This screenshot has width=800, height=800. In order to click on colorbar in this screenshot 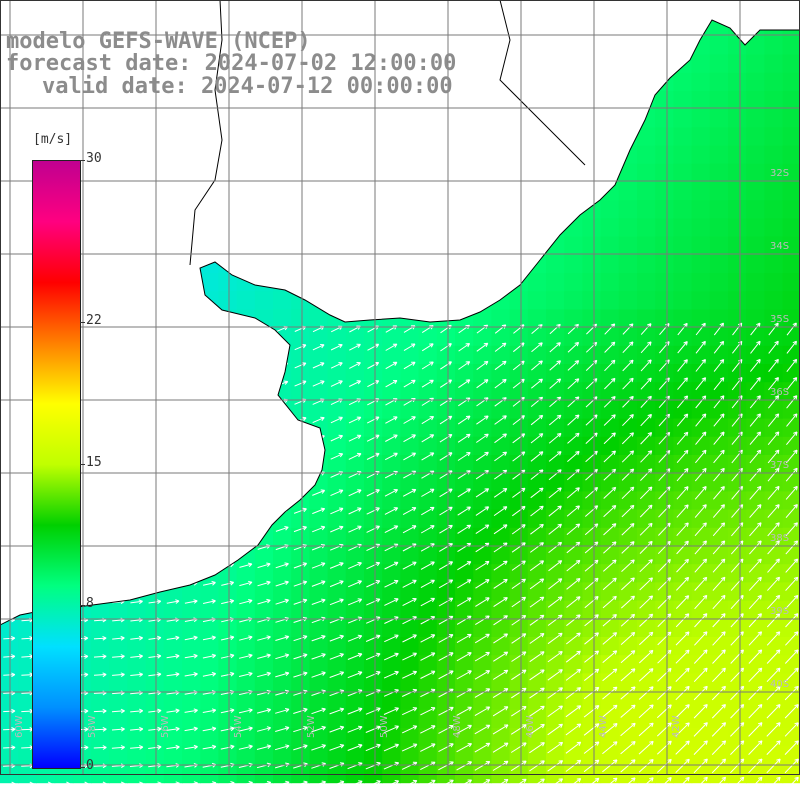, I will do `click(56, 464)`.